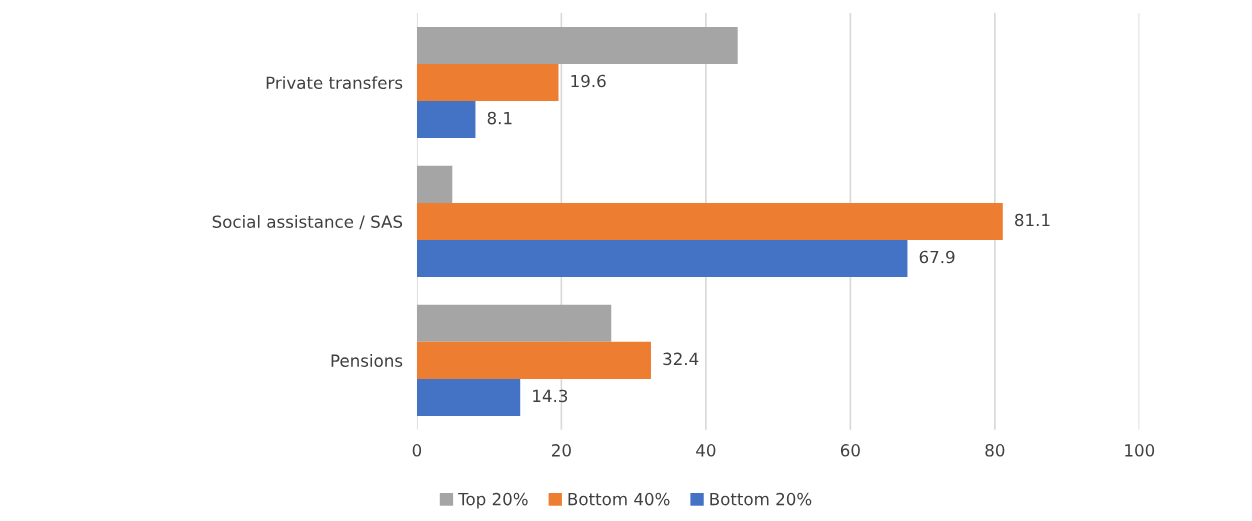 Image resolution: width=1252 pixels, height=521 pixels. What do you see at coordinates (1140, 450) in the screenshot?
I see `x-tick-label: 100` at bounding box center [1140, 450].